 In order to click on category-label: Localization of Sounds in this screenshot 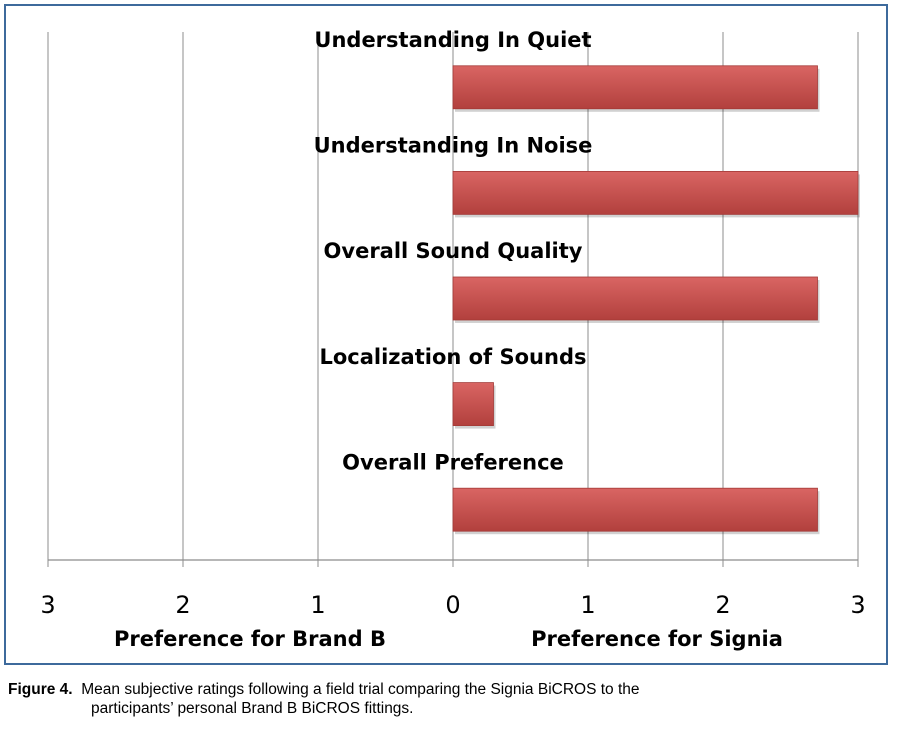, I will do `click(452, 357)`.